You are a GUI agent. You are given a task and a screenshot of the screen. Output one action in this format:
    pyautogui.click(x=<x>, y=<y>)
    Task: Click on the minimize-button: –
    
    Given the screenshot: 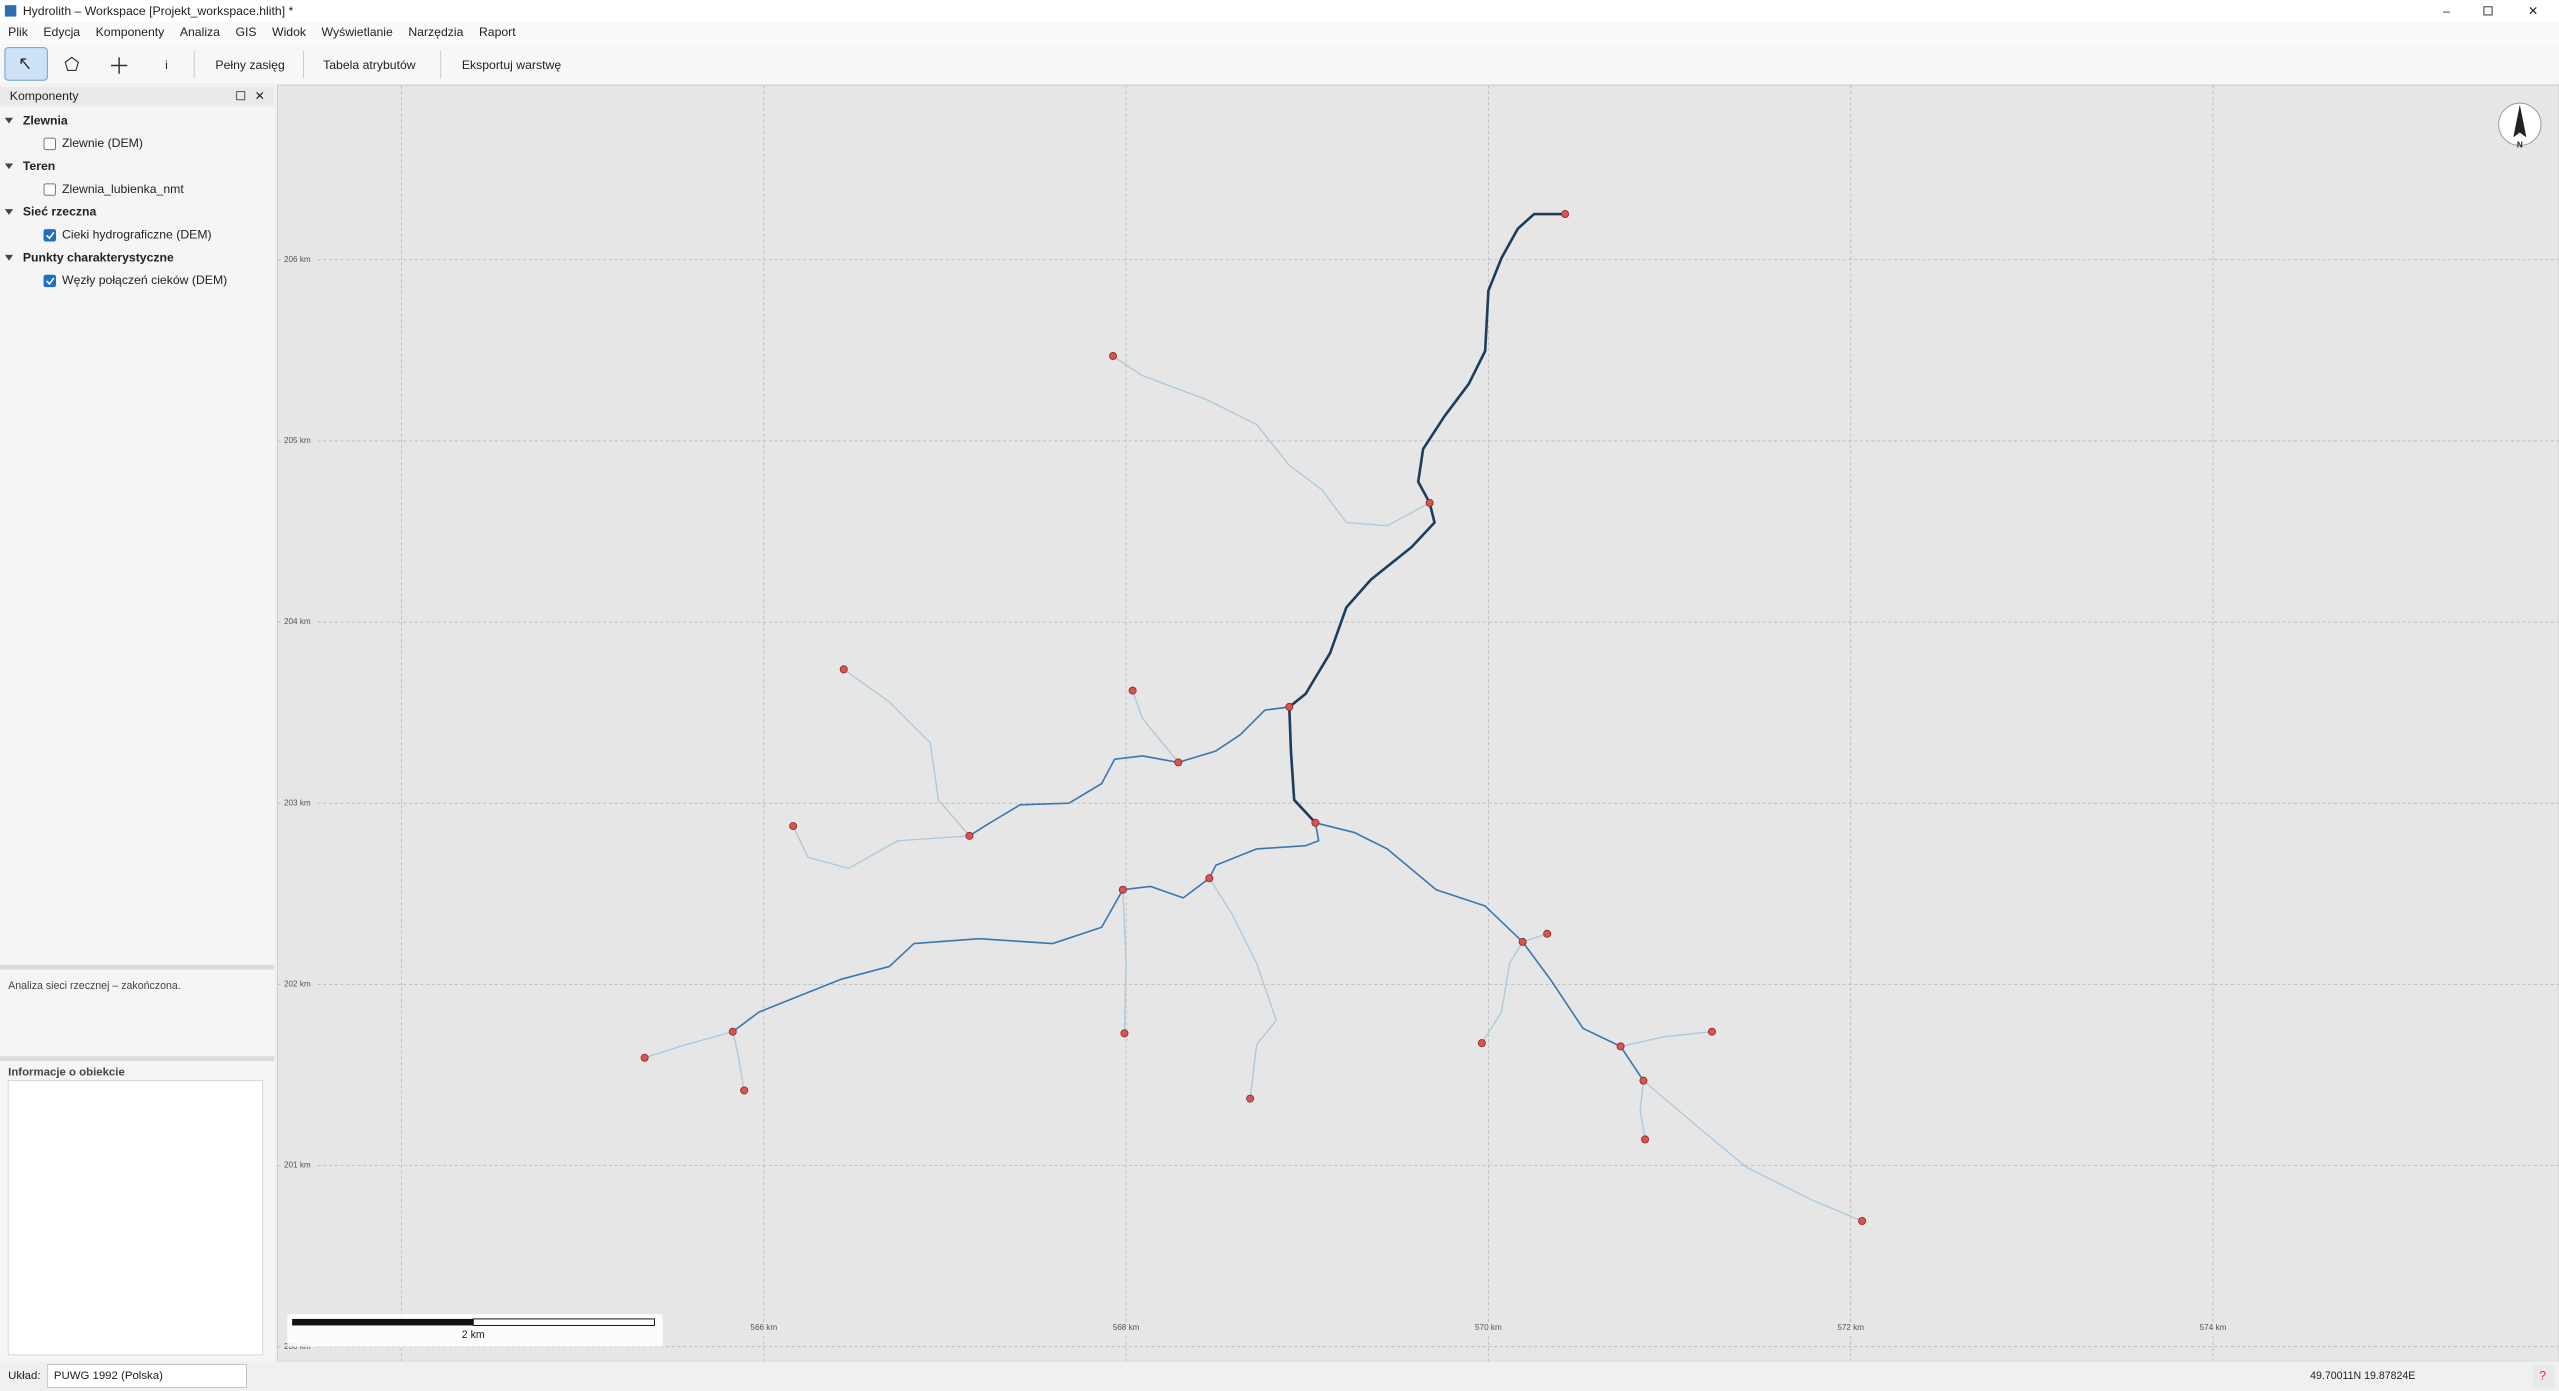 What is the action you would take?
    pyautogui.click(x=2446, y=11)
    